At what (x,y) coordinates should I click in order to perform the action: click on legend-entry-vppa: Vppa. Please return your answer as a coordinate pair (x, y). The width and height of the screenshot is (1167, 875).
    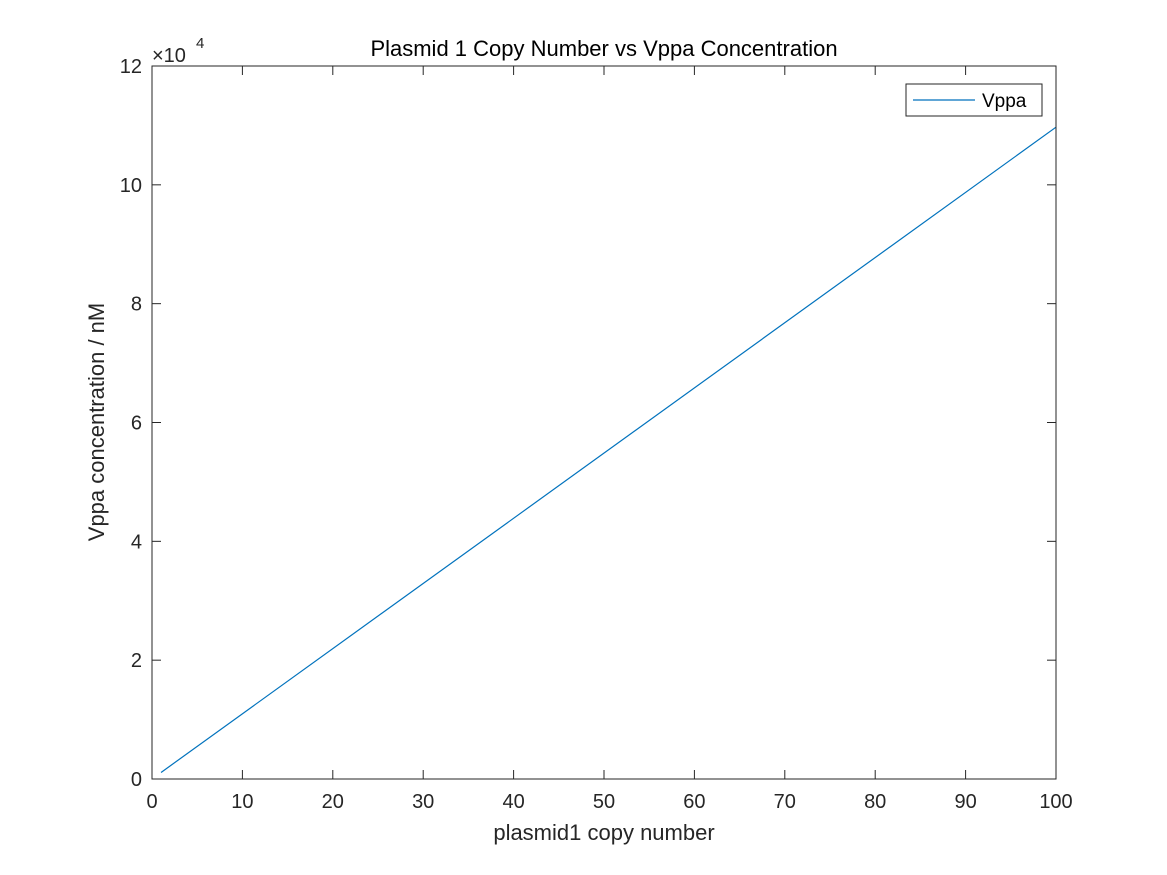
    Looking at the image, I should click on (1004, 101).